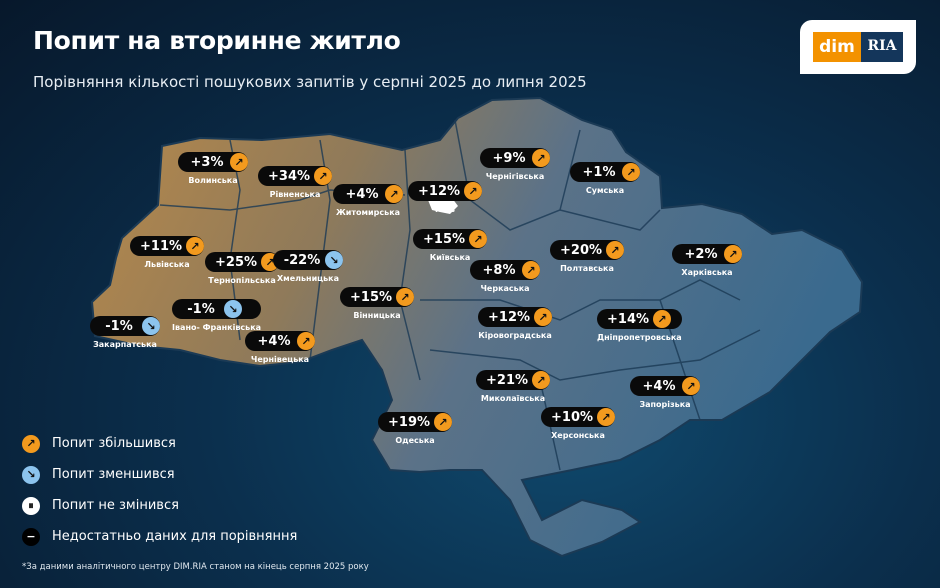  What do you see at coordinates (882, 47) in the screenshot?
I see `logo-ria: RIA` at bounding box center [882, 47].